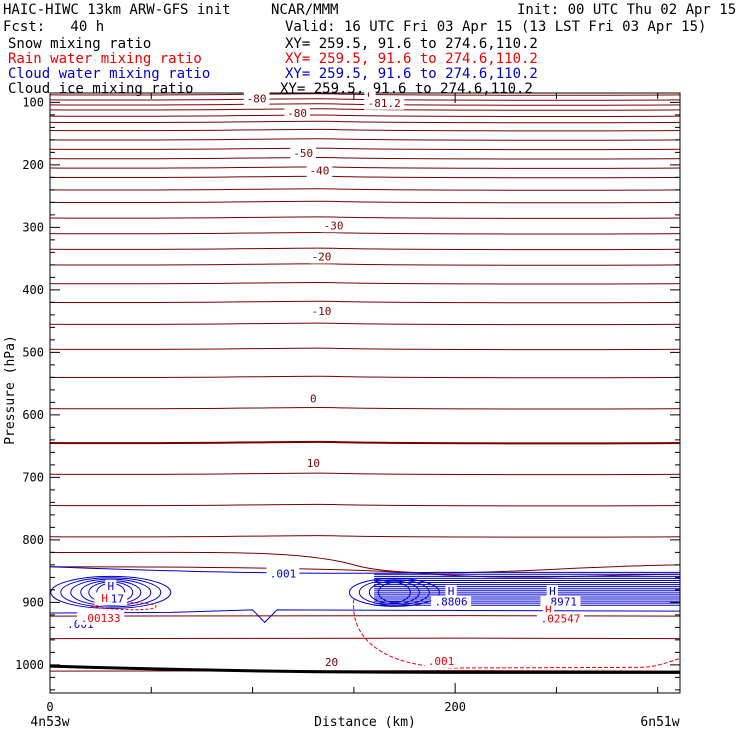 This screenshot has height=740, width=740. I want to click on y-tick-label: 200, so click(33, 165).